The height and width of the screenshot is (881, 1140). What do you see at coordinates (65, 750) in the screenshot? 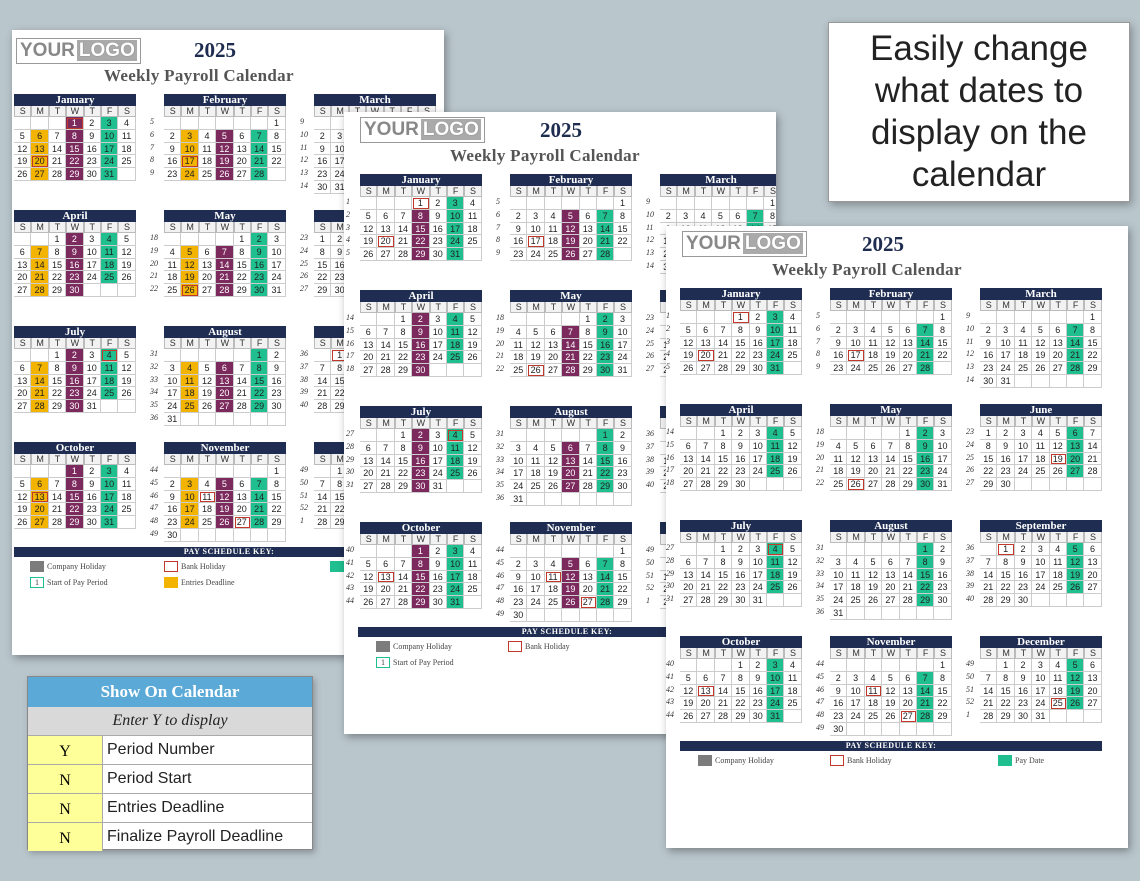
I see `option-value-input: Y` at bounding box center [65, 750].